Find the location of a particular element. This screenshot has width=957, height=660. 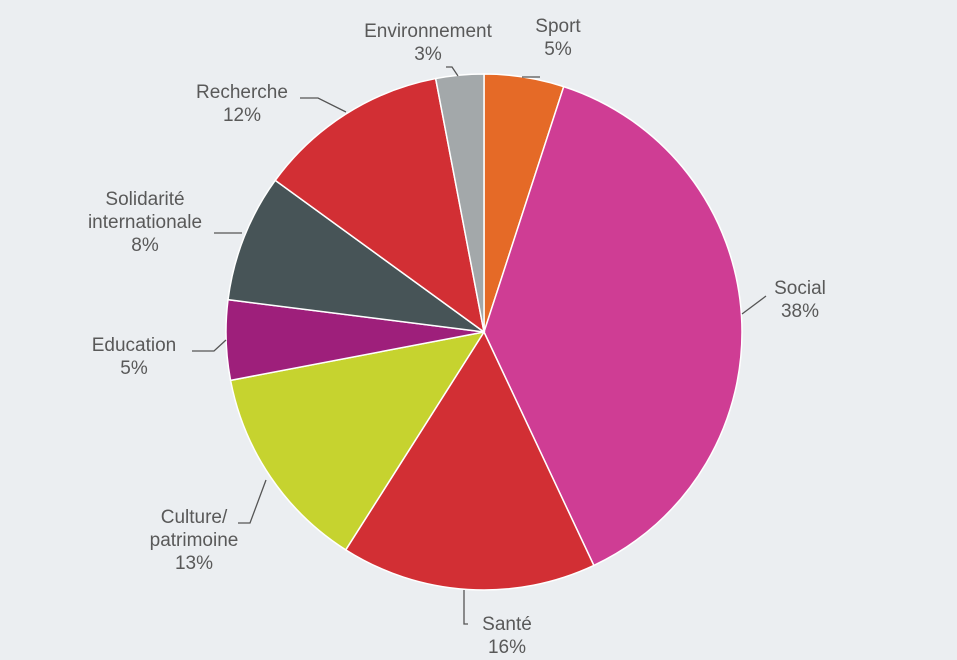

slice-name-line-1: Social is located at coordinates (800, 288).